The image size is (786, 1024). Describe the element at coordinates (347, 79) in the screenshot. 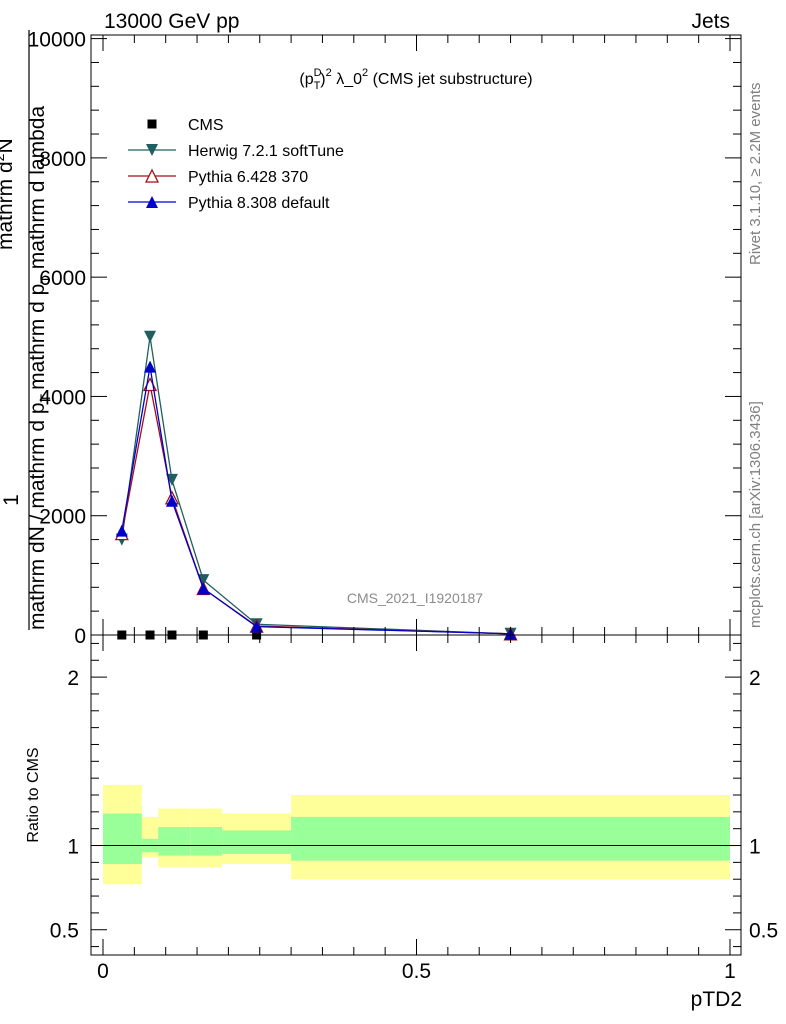

I see `title-lambda: λ_0` at that location.